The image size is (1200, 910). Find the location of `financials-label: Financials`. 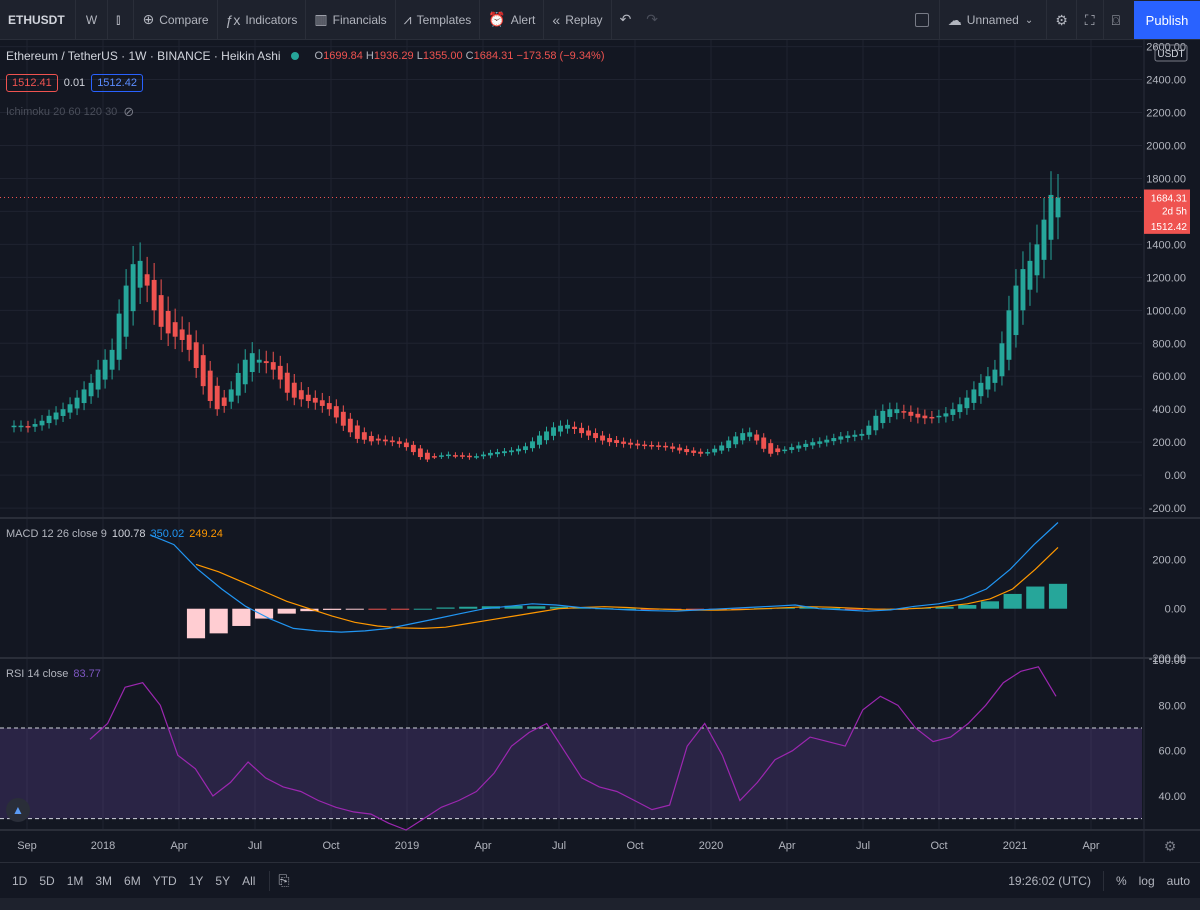

financials-label: Financials is located at coordinates (359, 19).